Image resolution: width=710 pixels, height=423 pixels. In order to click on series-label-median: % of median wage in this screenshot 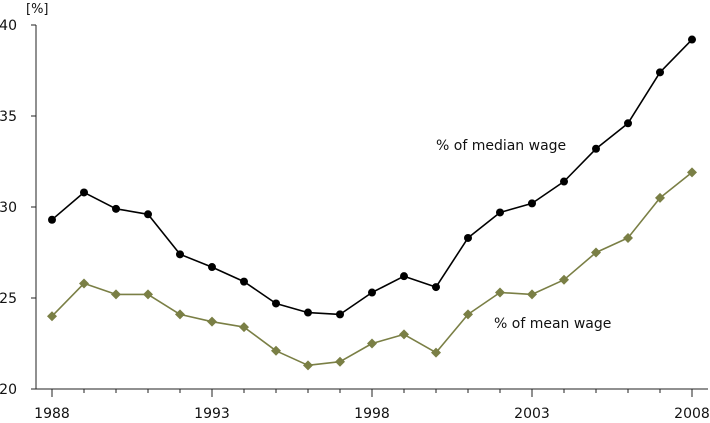, I will do `click(501, 146)`.